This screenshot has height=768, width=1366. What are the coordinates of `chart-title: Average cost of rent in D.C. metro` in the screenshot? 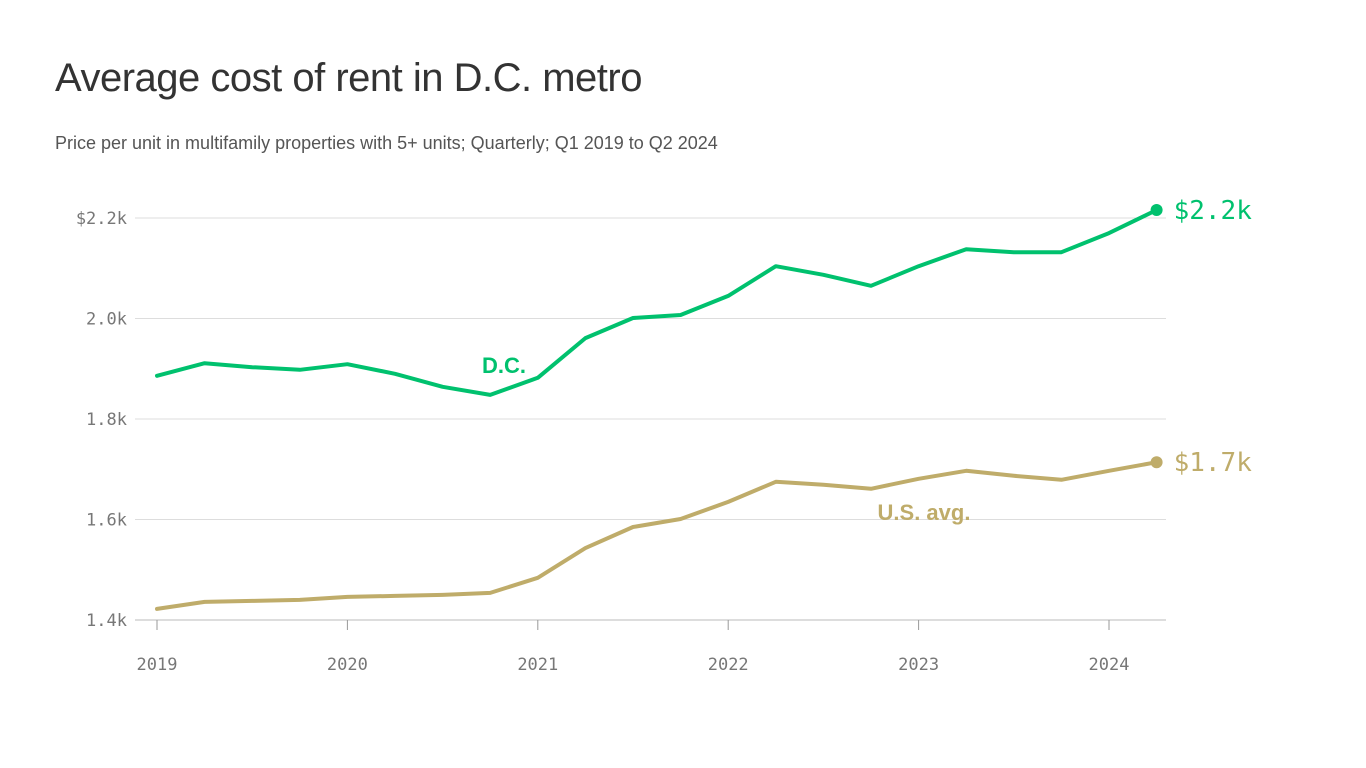 It's located at (348, 78).